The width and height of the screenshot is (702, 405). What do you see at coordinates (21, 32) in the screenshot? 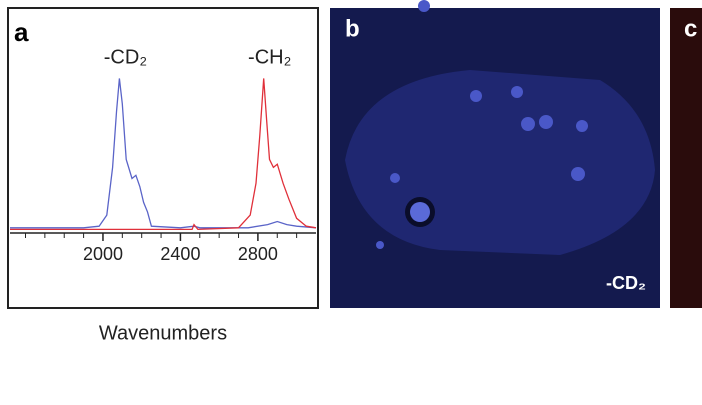
I see `panel-label: a` at bounding box center [21, 32].